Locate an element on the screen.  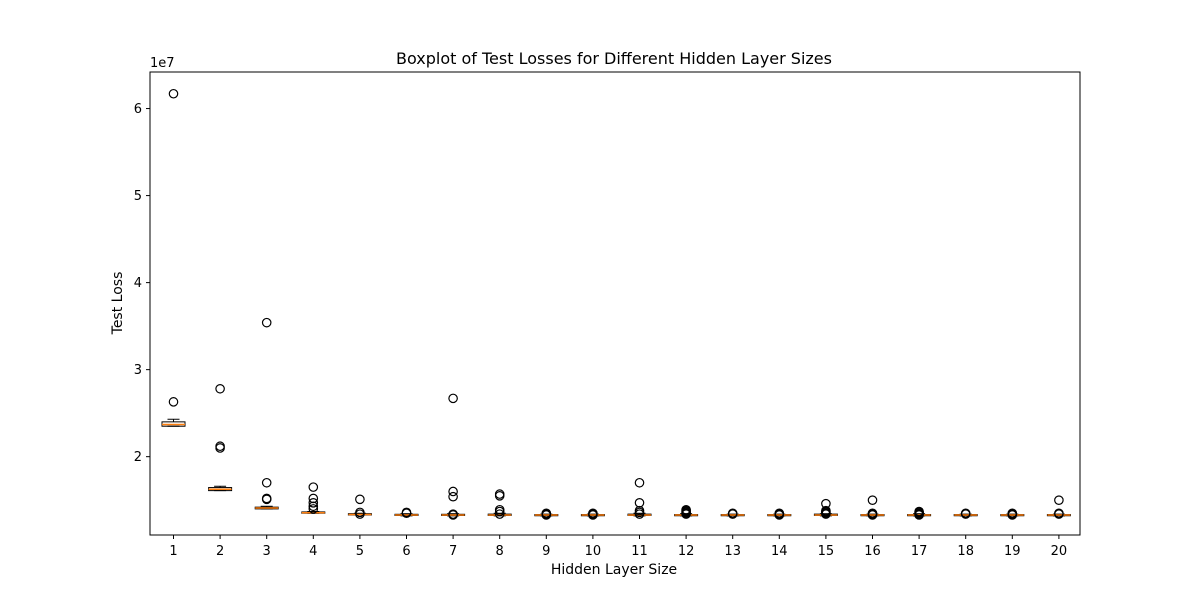
x-tick-label: 4 is located at coordinates (313, 551).